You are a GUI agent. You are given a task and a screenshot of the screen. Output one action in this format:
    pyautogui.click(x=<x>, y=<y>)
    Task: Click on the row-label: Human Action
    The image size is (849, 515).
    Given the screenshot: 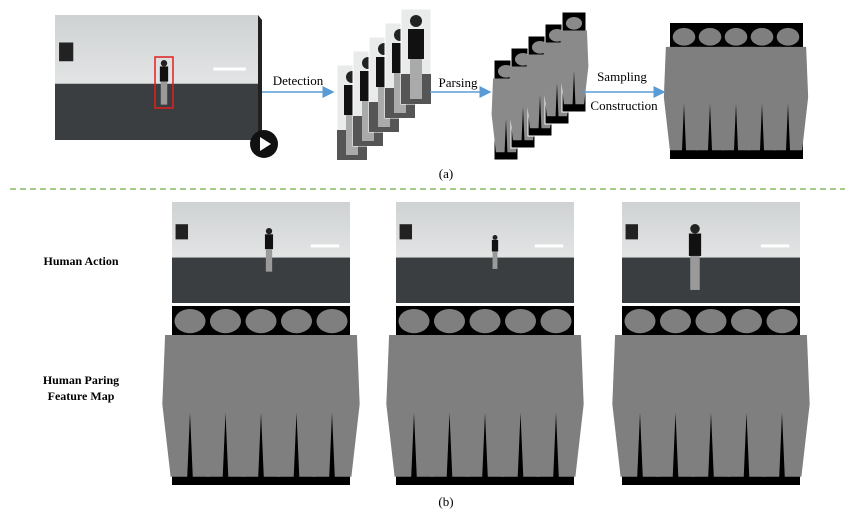 What is the action you would take?
    pyautogui.click(x=80, y=261)
    